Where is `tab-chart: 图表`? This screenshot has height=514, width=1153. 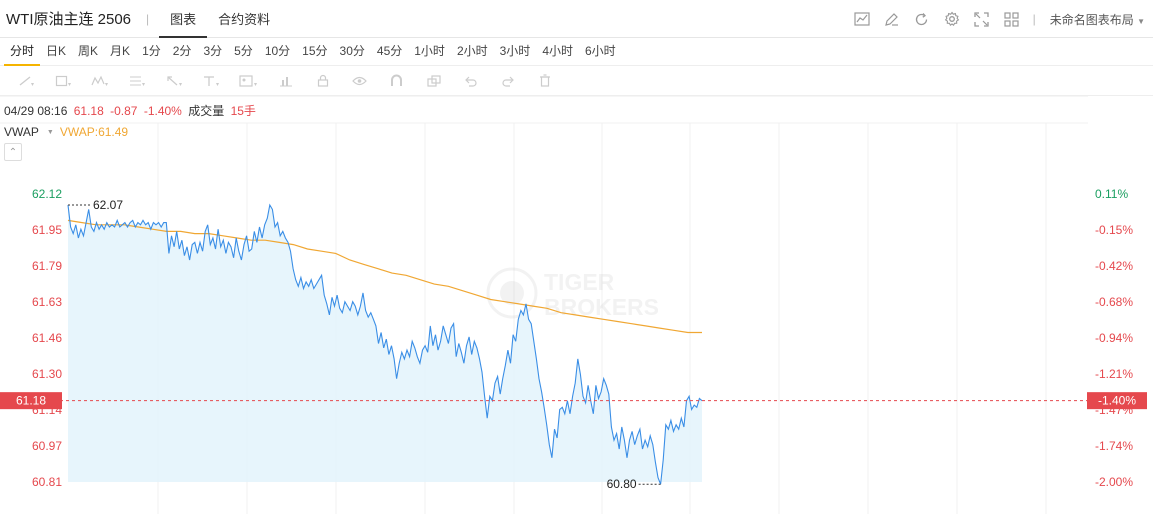
tab-chart: 图表 is located at coordinates (183, 19).